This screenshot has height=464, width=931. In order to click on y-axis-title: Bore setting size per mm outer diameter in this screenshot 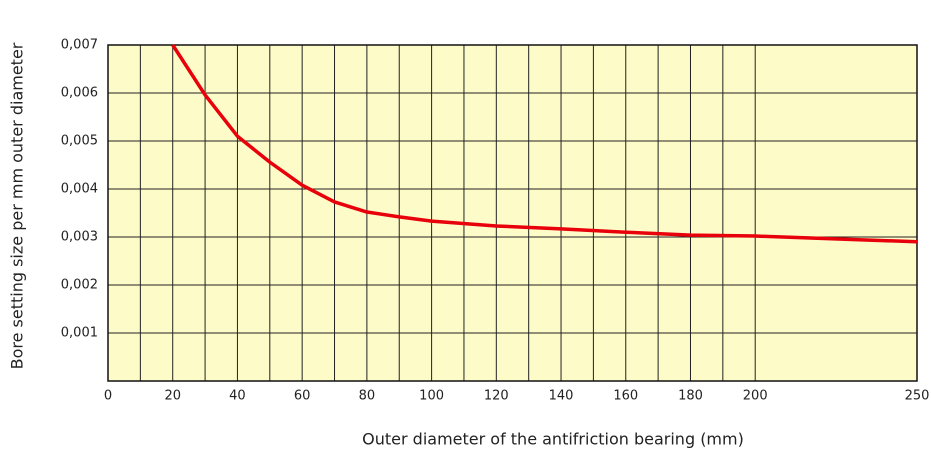, I will do `click(17, 205)`.